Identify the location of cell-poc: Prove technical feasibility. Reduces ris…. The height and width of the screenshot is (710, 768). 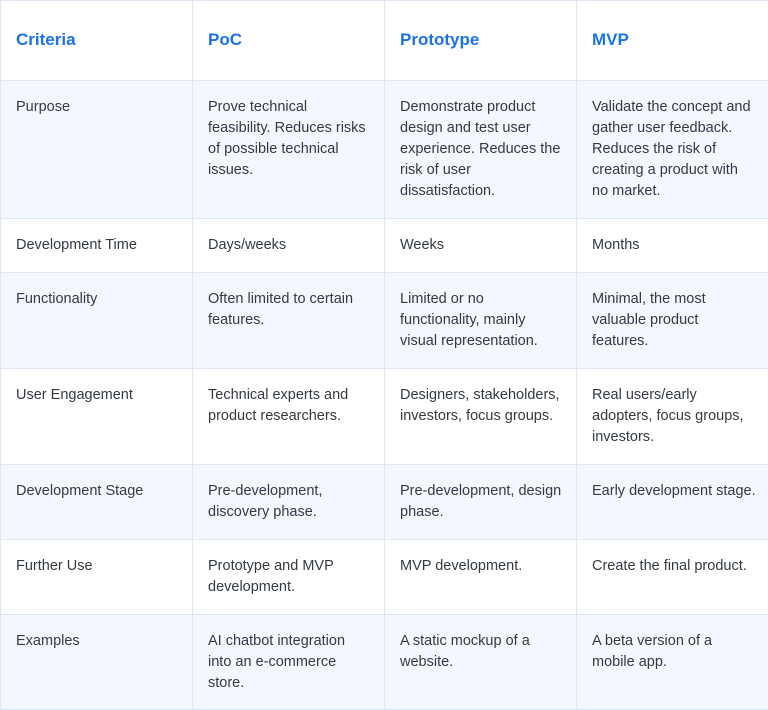
(289, 150).